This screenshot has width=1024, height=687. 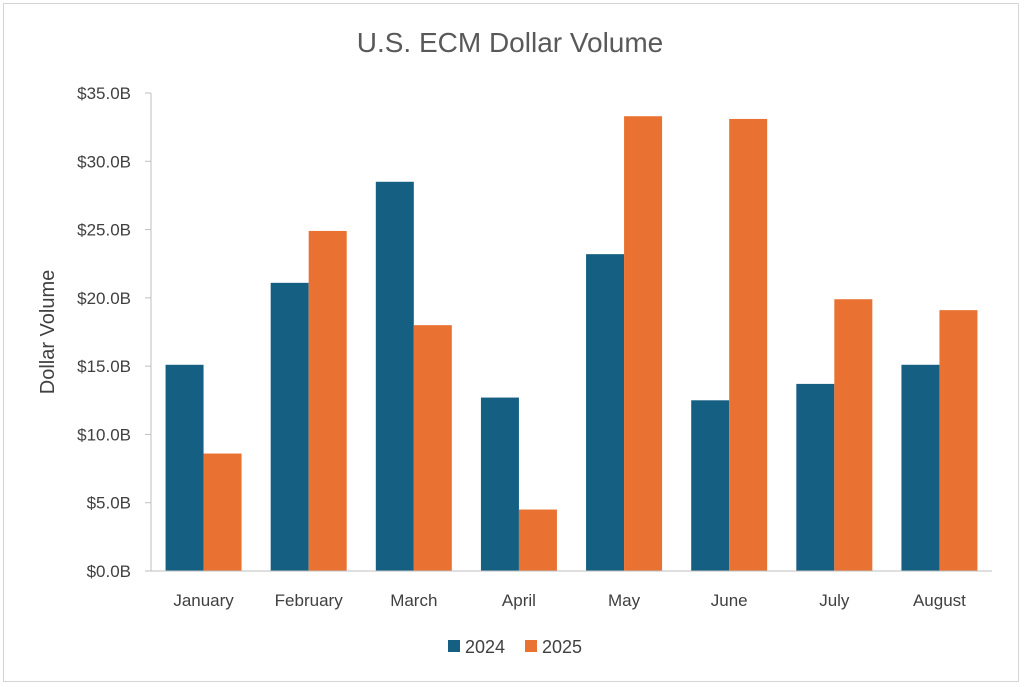 I want to click on bar-2024-may, so click(x=605, y=412).